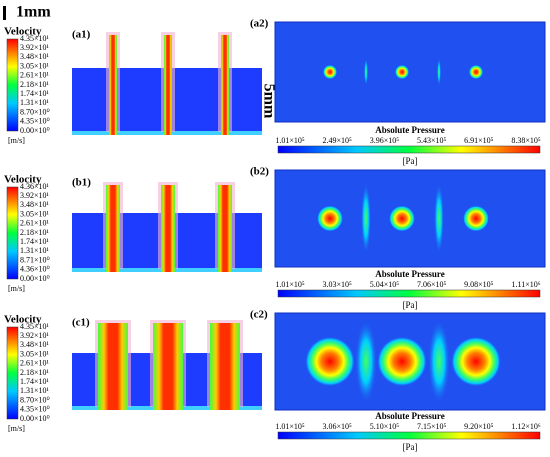 Image resolution: width=550 pixels, height=457 pixels. I want to click on colorbar-tick-label: 9.08×10⁵, so click(479, 284).